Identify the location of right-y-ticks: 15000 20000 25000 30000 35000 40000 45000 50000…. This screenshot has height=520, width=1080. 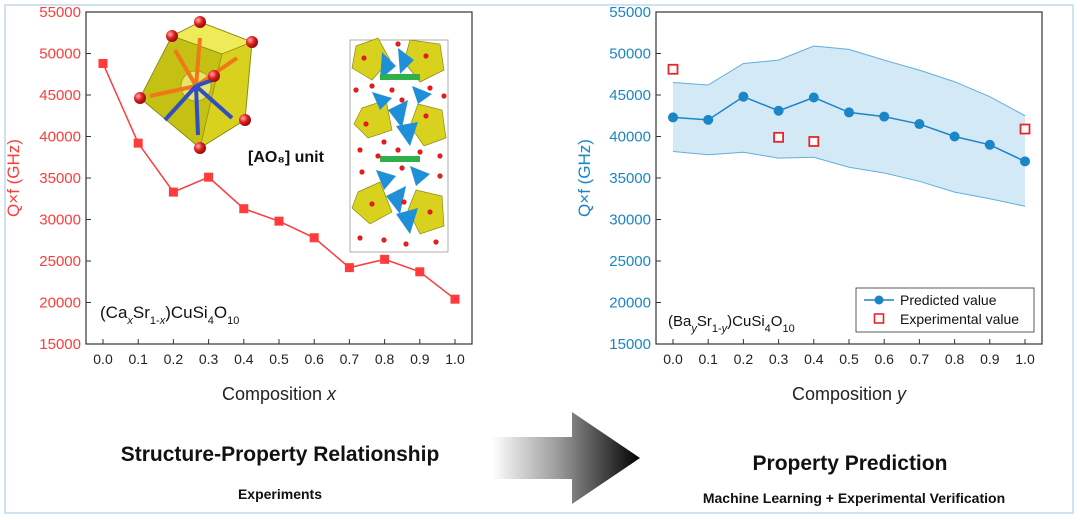
(635, 178).